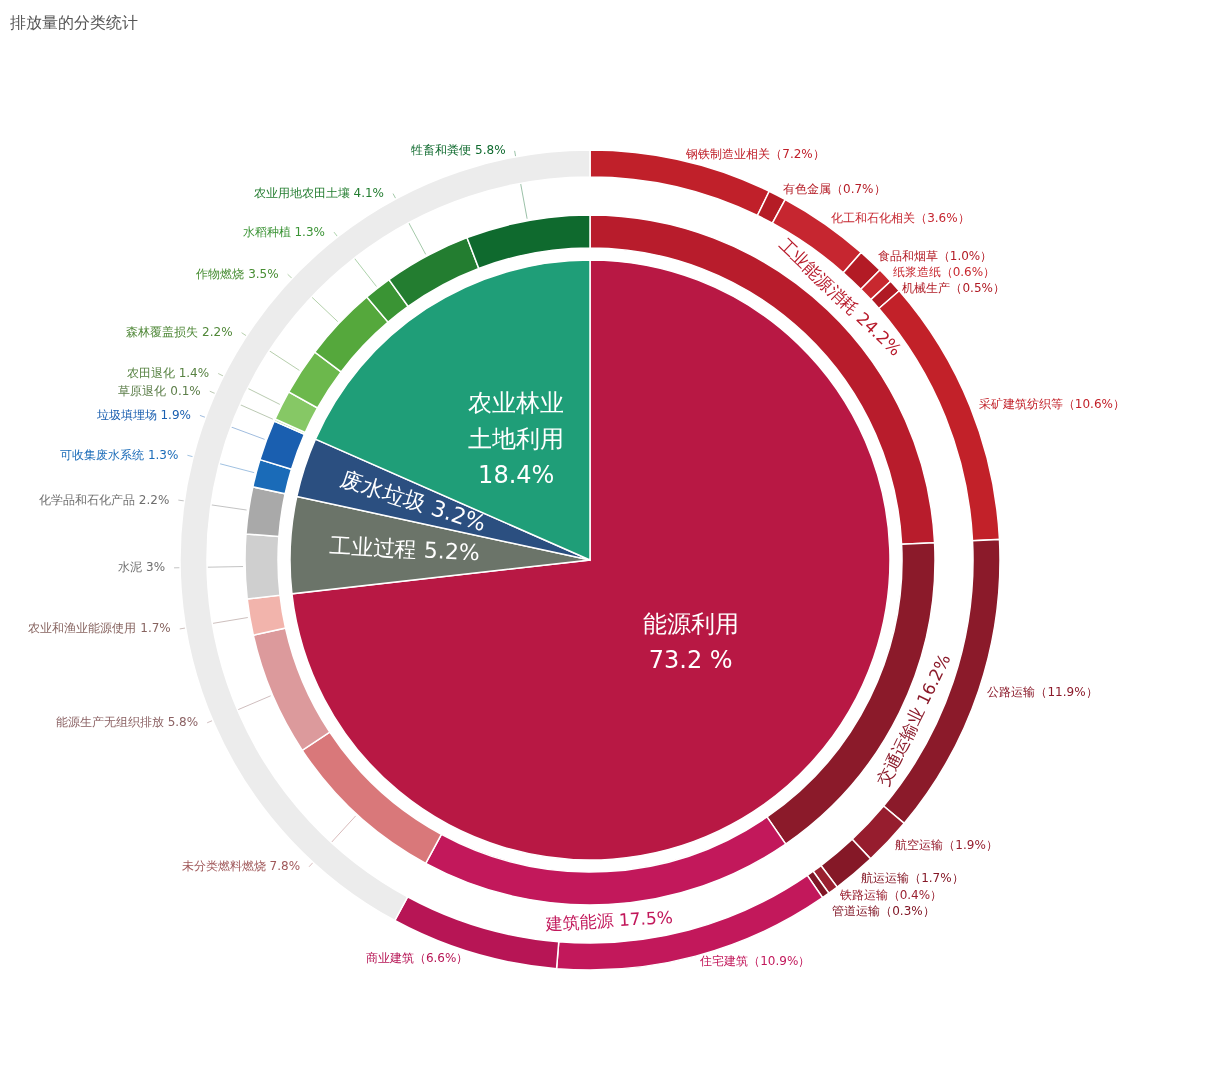  What do you see at coordinates (159, 390) in the screenshot?
I see `slice-label: 草原退化 0.1%` at bounding box center [159, 390].